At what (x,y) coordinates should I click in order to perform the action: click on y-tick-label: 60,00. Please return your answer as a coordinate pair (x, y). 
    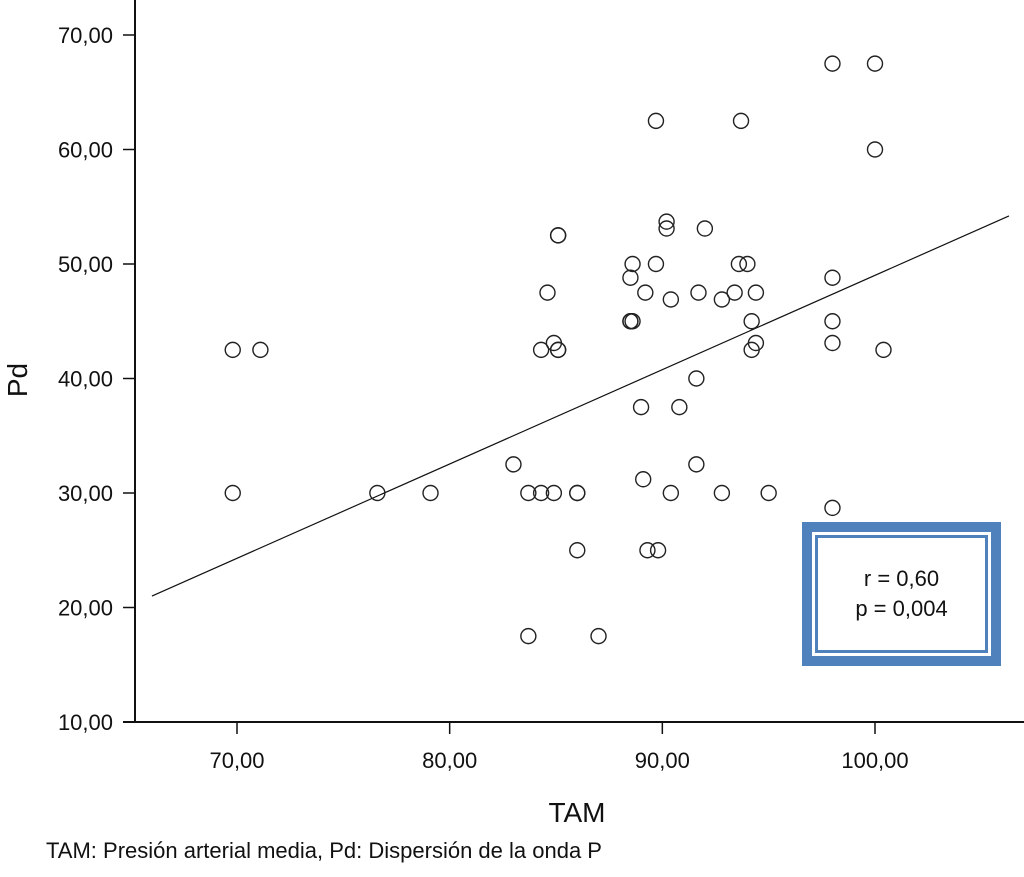
    Looking at the image, I should click on (85, 150).